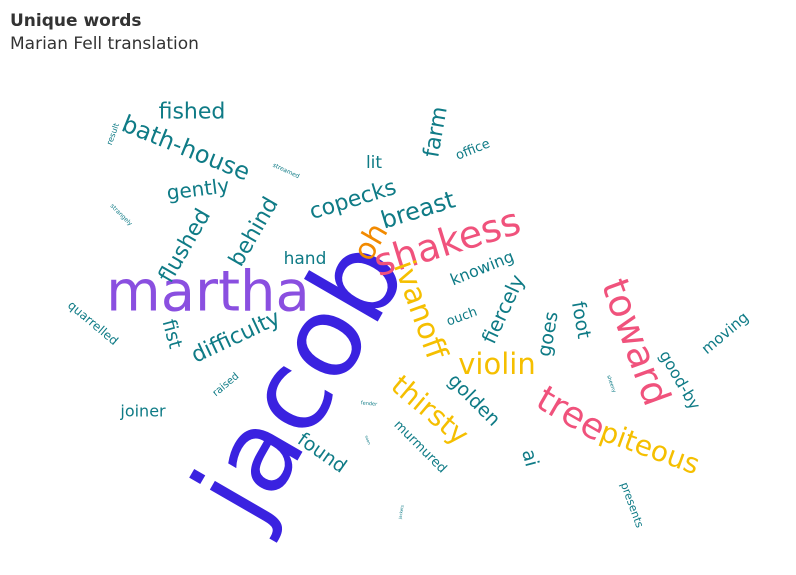  I want to click on word-ai: ai, so click(530, 458).